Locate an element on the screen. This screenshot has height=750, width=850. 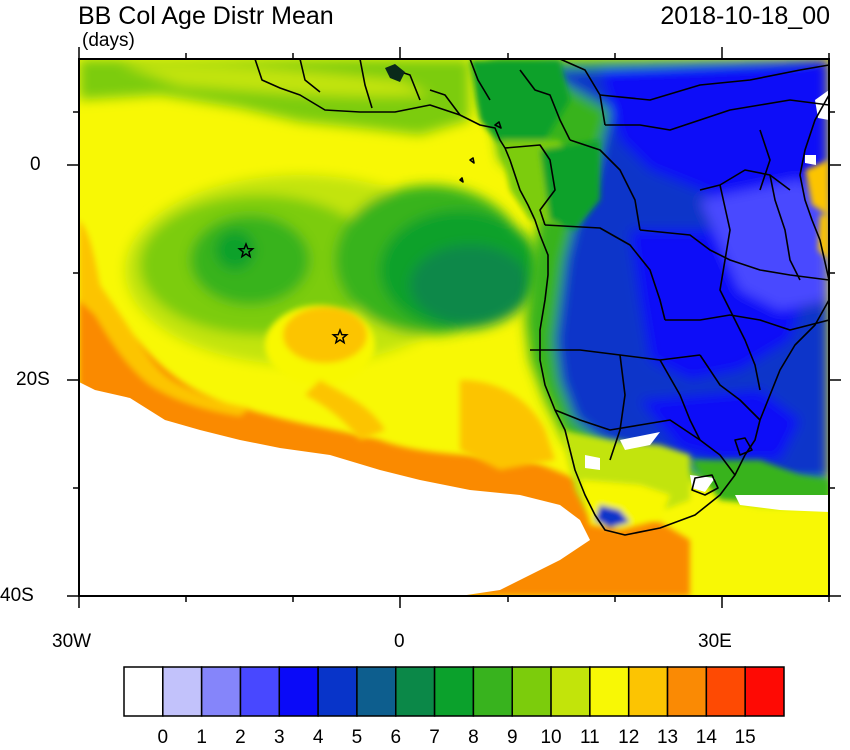
colorbar-tick-label: 0 is located at coordinates (163, 737).